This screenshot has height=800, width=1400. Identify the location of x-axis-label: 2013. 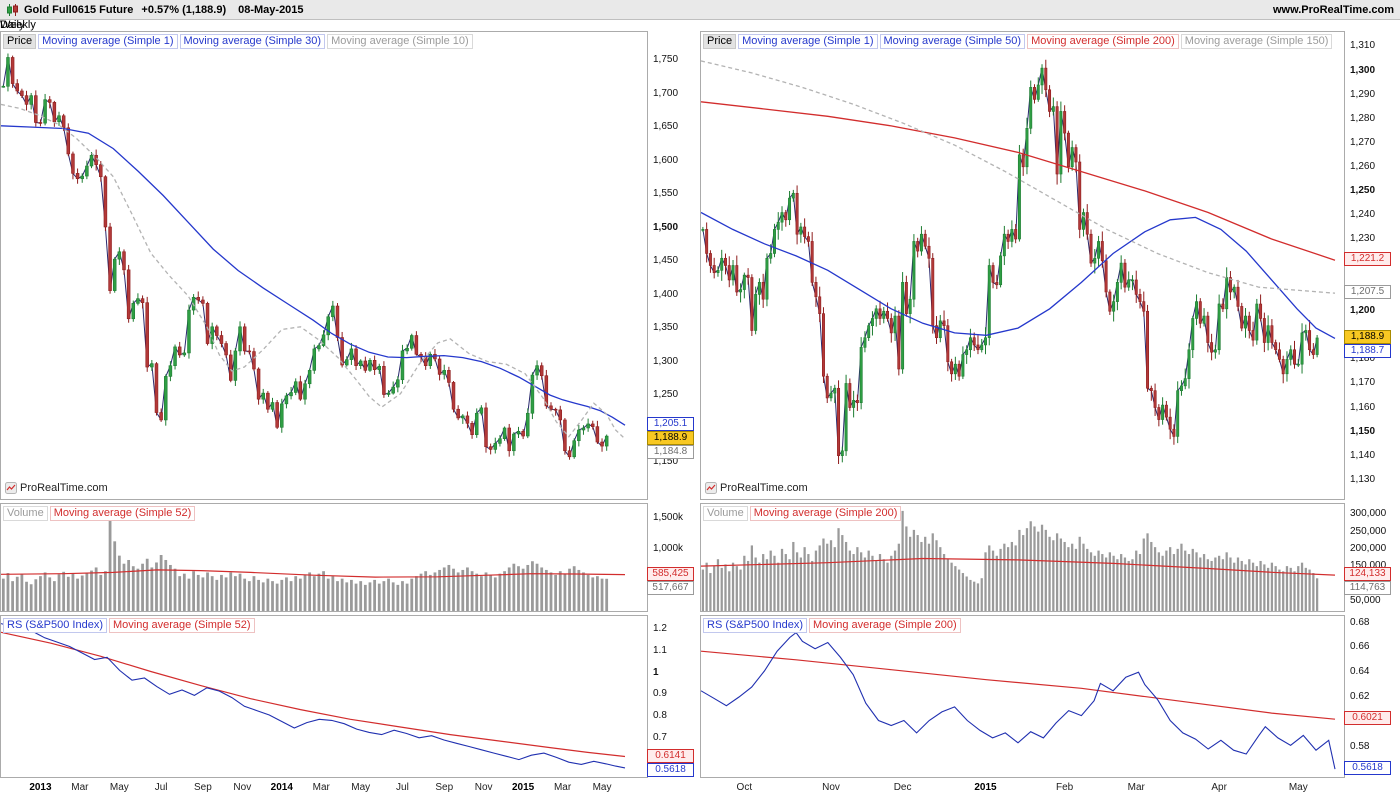
(40, 787).